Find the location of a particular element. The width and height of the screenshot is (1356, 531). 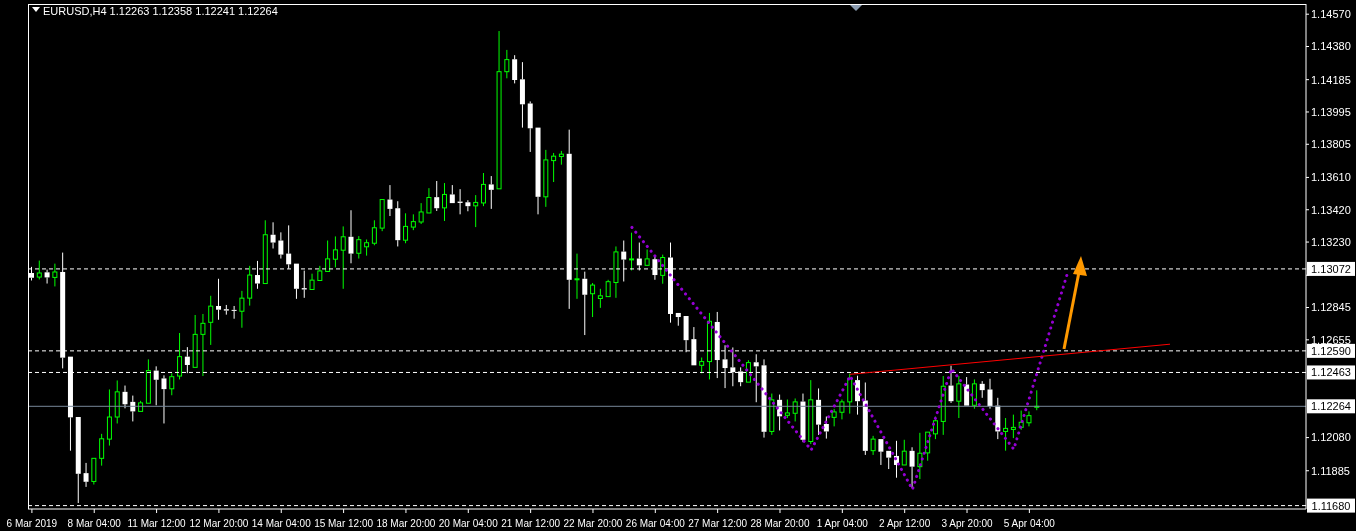

y-tick-label: 1.12655 is located at coordinates (1331, 339).